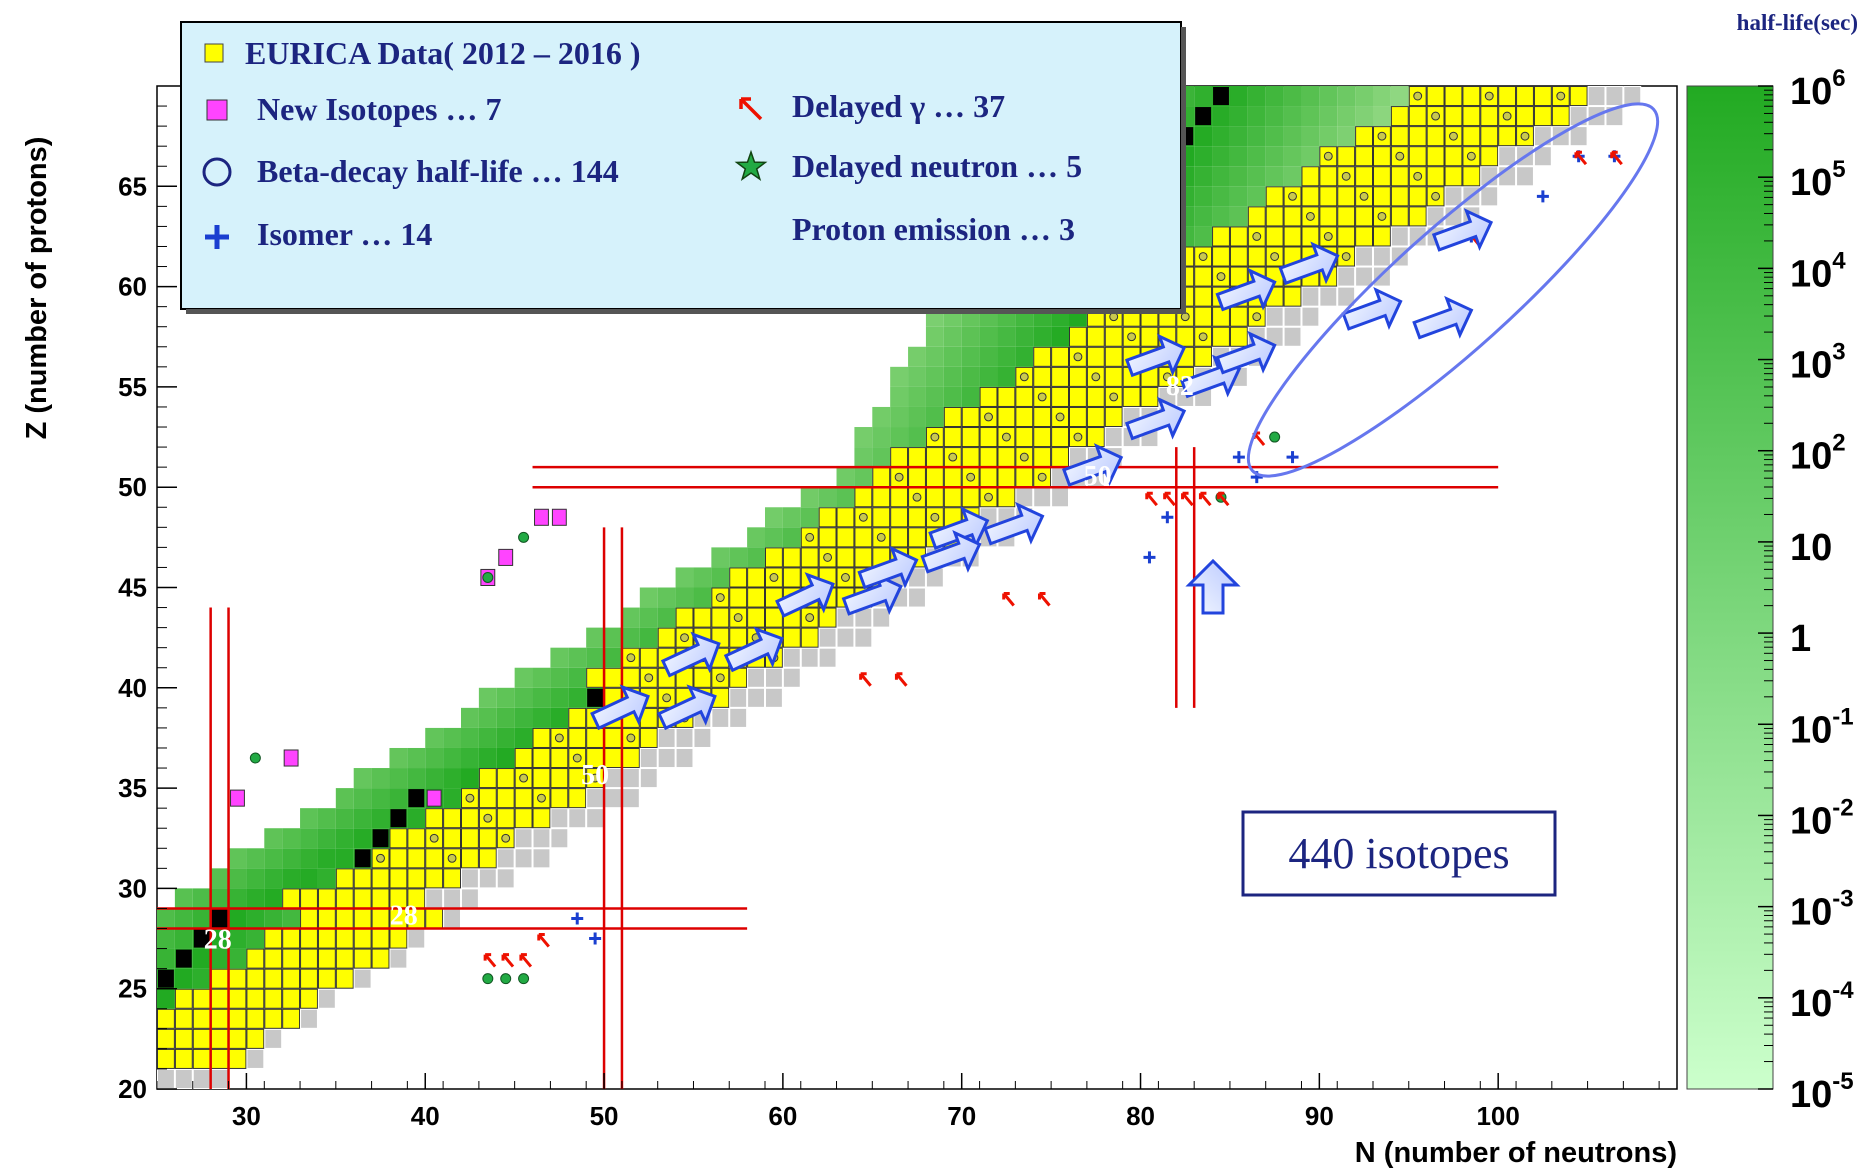 The width and height of the screenshot is (1862, 1169). Describe the element at coordinates (541, 517) in the screenshot. I see `new-isotope-cell` at that location.